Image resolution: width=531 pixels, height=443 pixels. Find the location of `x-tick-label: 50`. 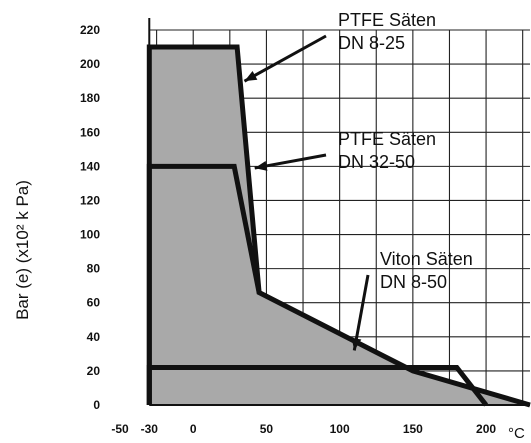

x-tick-label: 50 is located at coordinates (267, 429).